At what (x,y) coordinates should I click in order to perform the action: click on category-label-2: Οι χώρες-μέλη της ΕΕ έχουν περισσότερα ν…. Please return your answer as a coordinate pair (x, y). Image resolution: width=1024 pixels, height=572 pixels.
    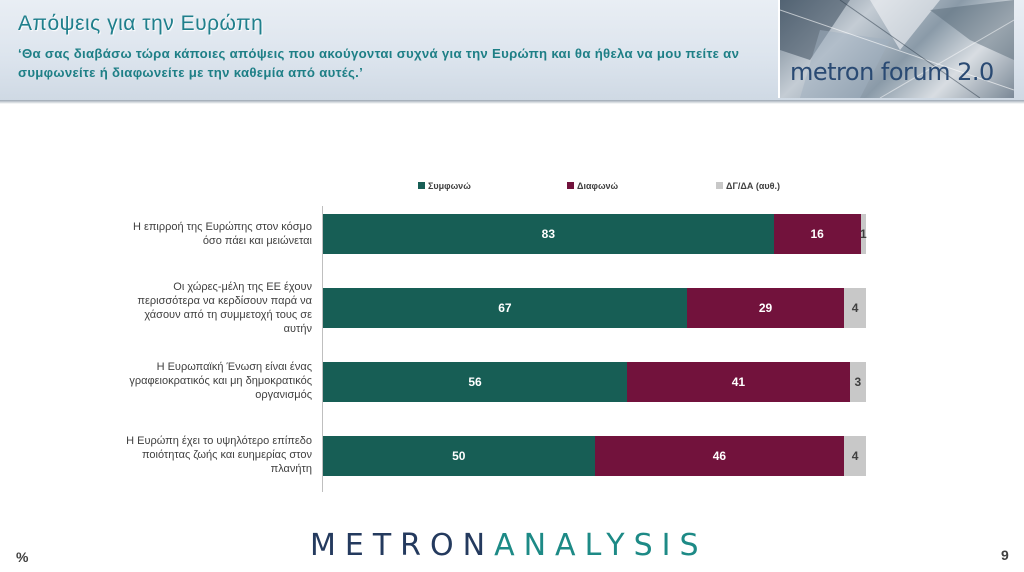
    Looking at the image, I should click on (224, 308).